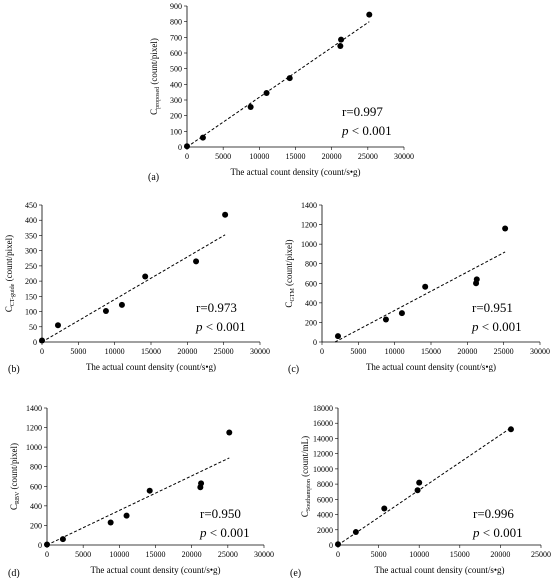  What do you see at coordinates (323, 408) in the screenshot?
I see `y-tick-label: 18000` at bounding box center [323, 408].